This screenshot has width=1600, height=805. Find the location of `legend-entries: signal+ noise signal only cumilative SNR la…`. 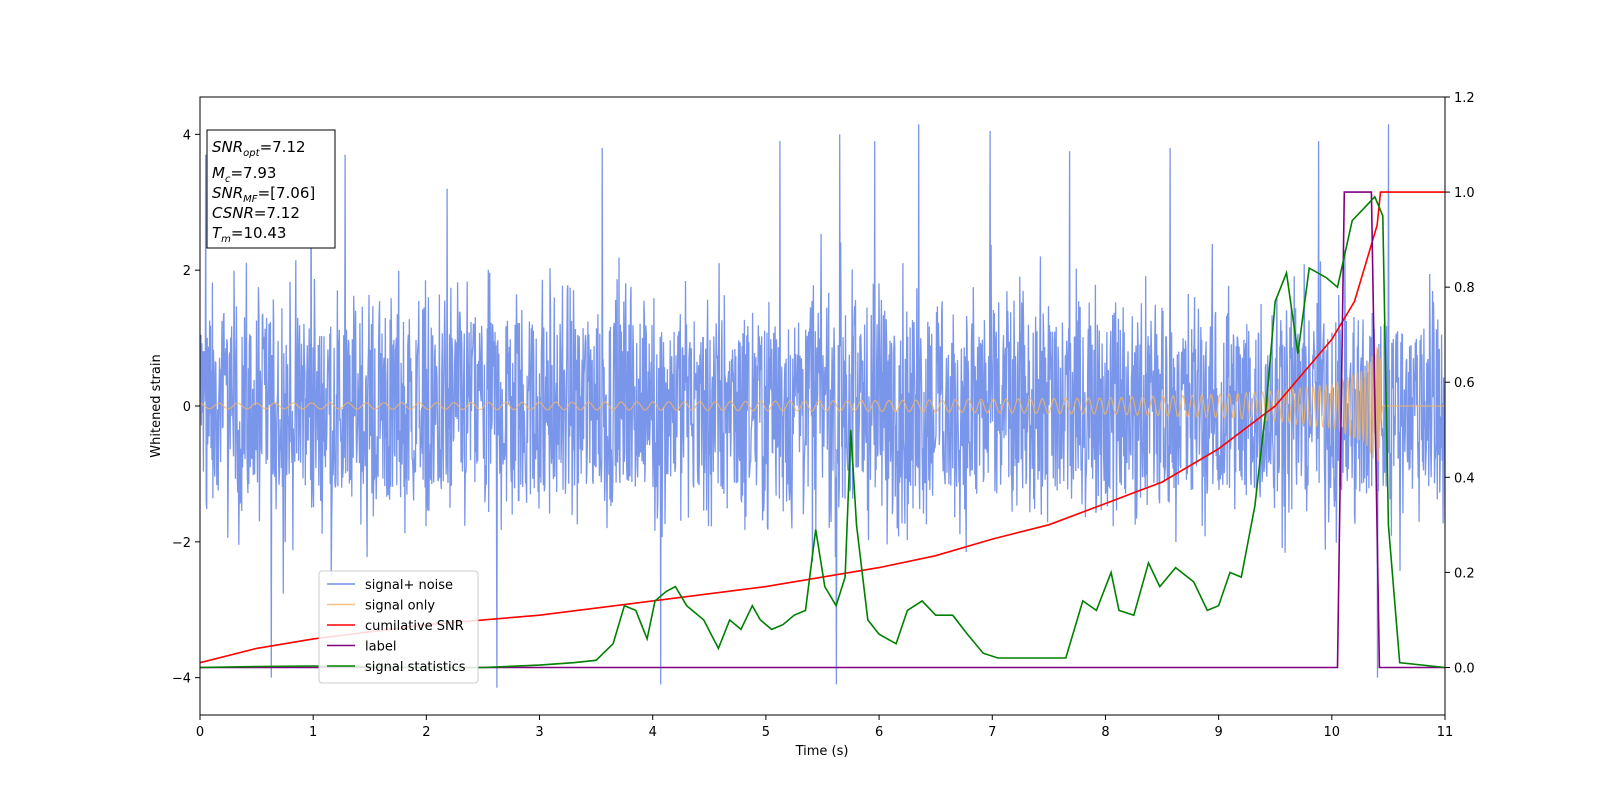

legend-entries: signal+ noise signal only cumilative SNR la… is located at coordinates (396, 626).